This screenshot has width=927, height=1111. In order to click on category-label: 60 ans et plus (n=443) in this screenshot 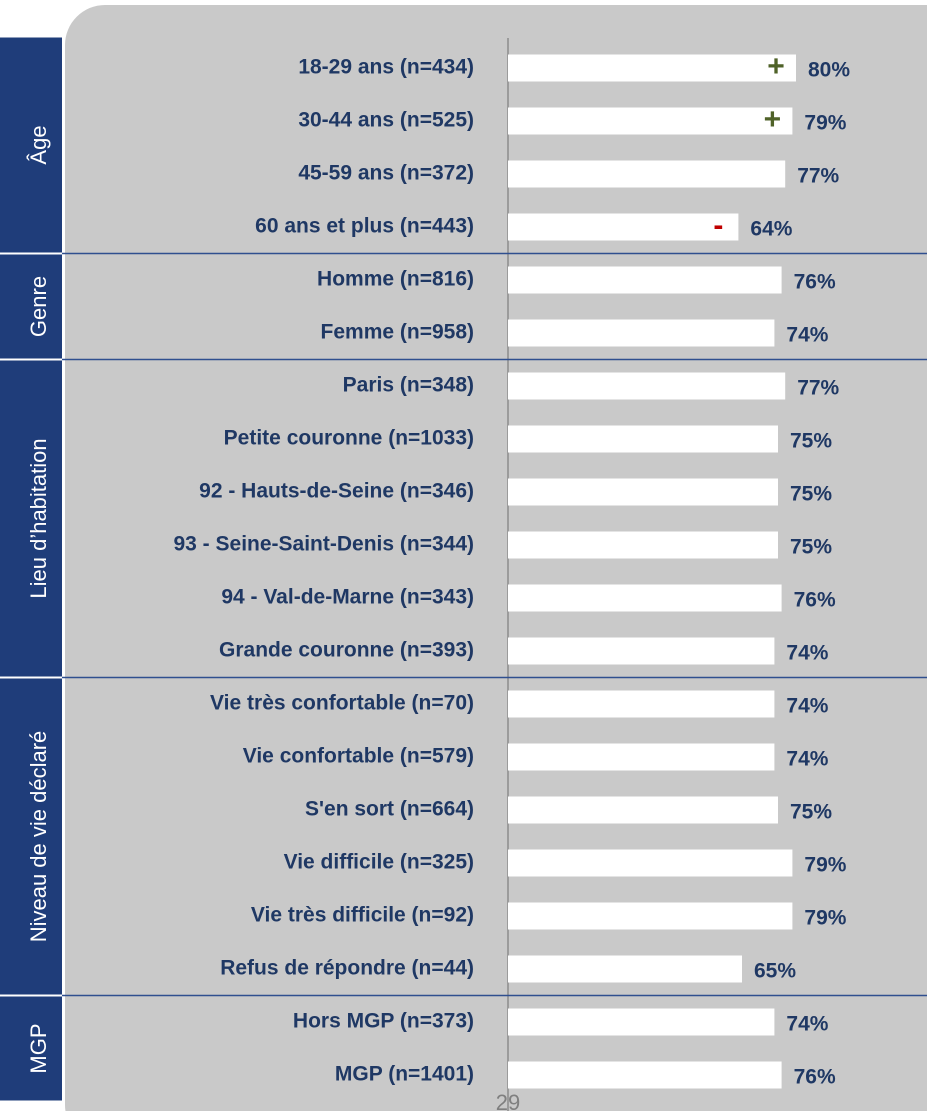, I will do `click(364, 226)`.